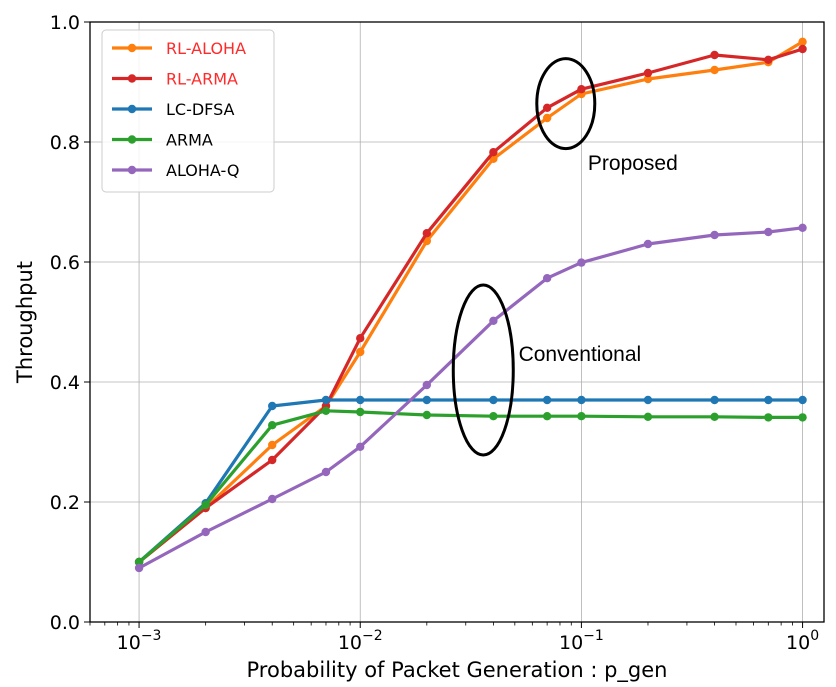 This screenshot has height=687, width=836. Describe the element at coordinates (546, 370) in the screenshot. I see `annotation-conventional: Conventional` at that location.